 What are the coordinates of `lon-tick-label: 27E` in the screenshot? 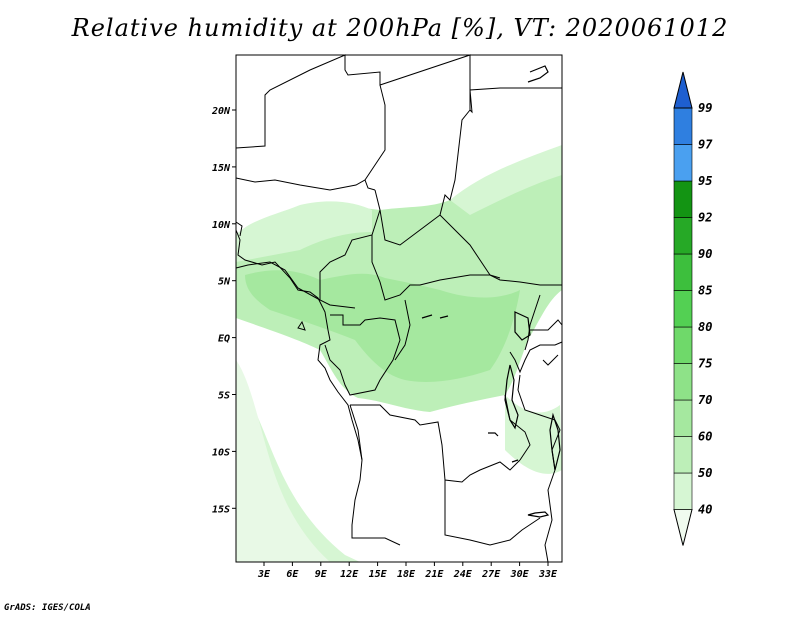 It's located at (491, 574).